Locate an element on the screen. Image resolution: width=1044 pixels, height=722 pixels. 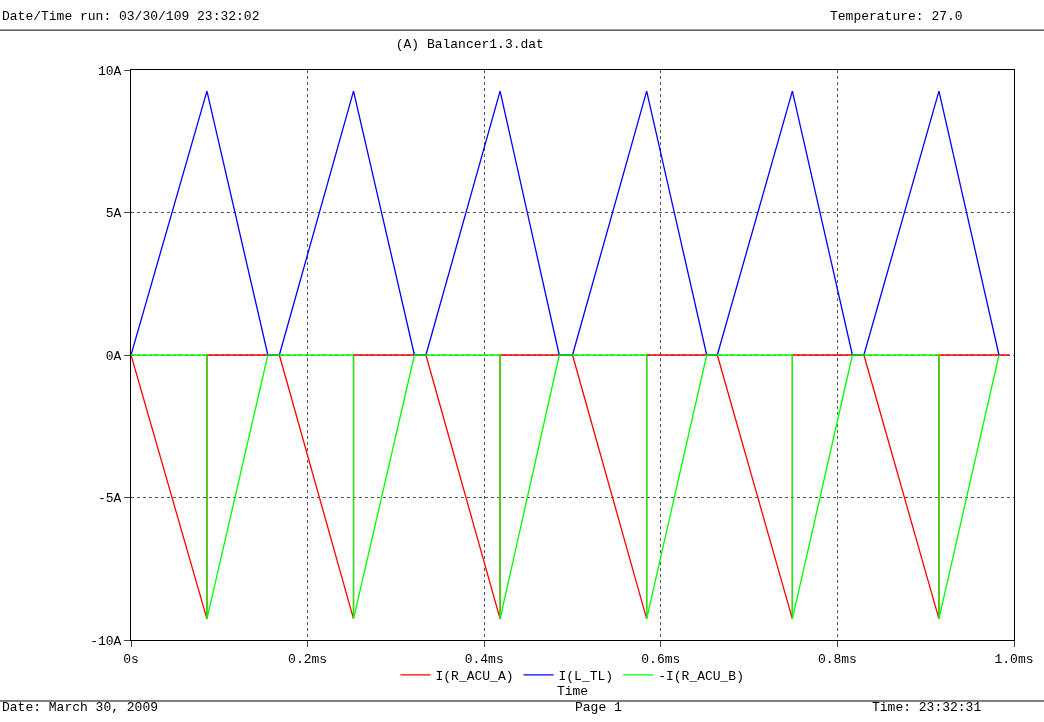
y-tick-label: -10A is located at coordinates (106, 641).